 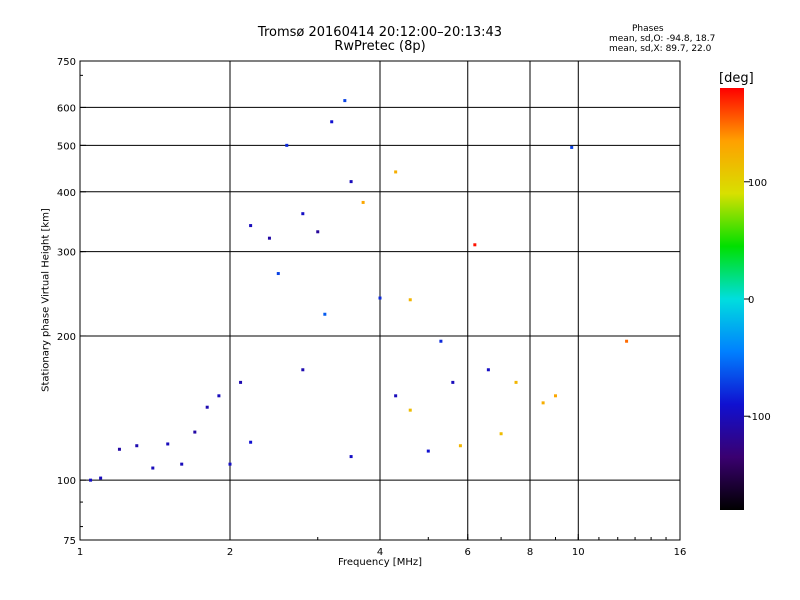 What do you see at coordinates (759, 417) in the screenshot?
I see `colorbar-tick-label: -100` at bounding box center [759, 417].